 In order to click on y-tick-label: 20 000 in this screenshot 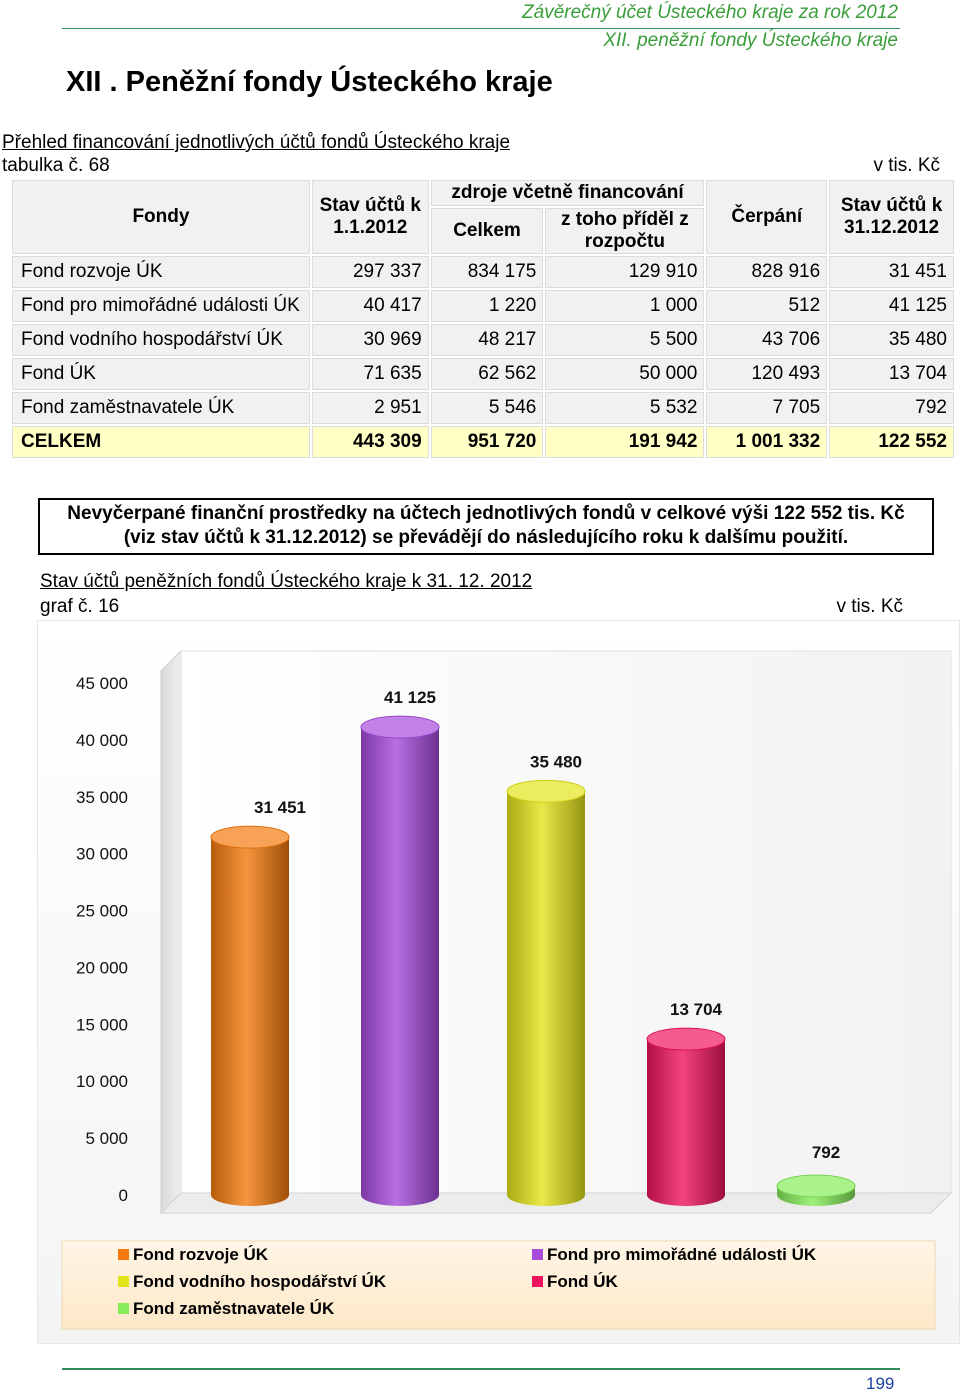, I will do `click(102, 967)`.